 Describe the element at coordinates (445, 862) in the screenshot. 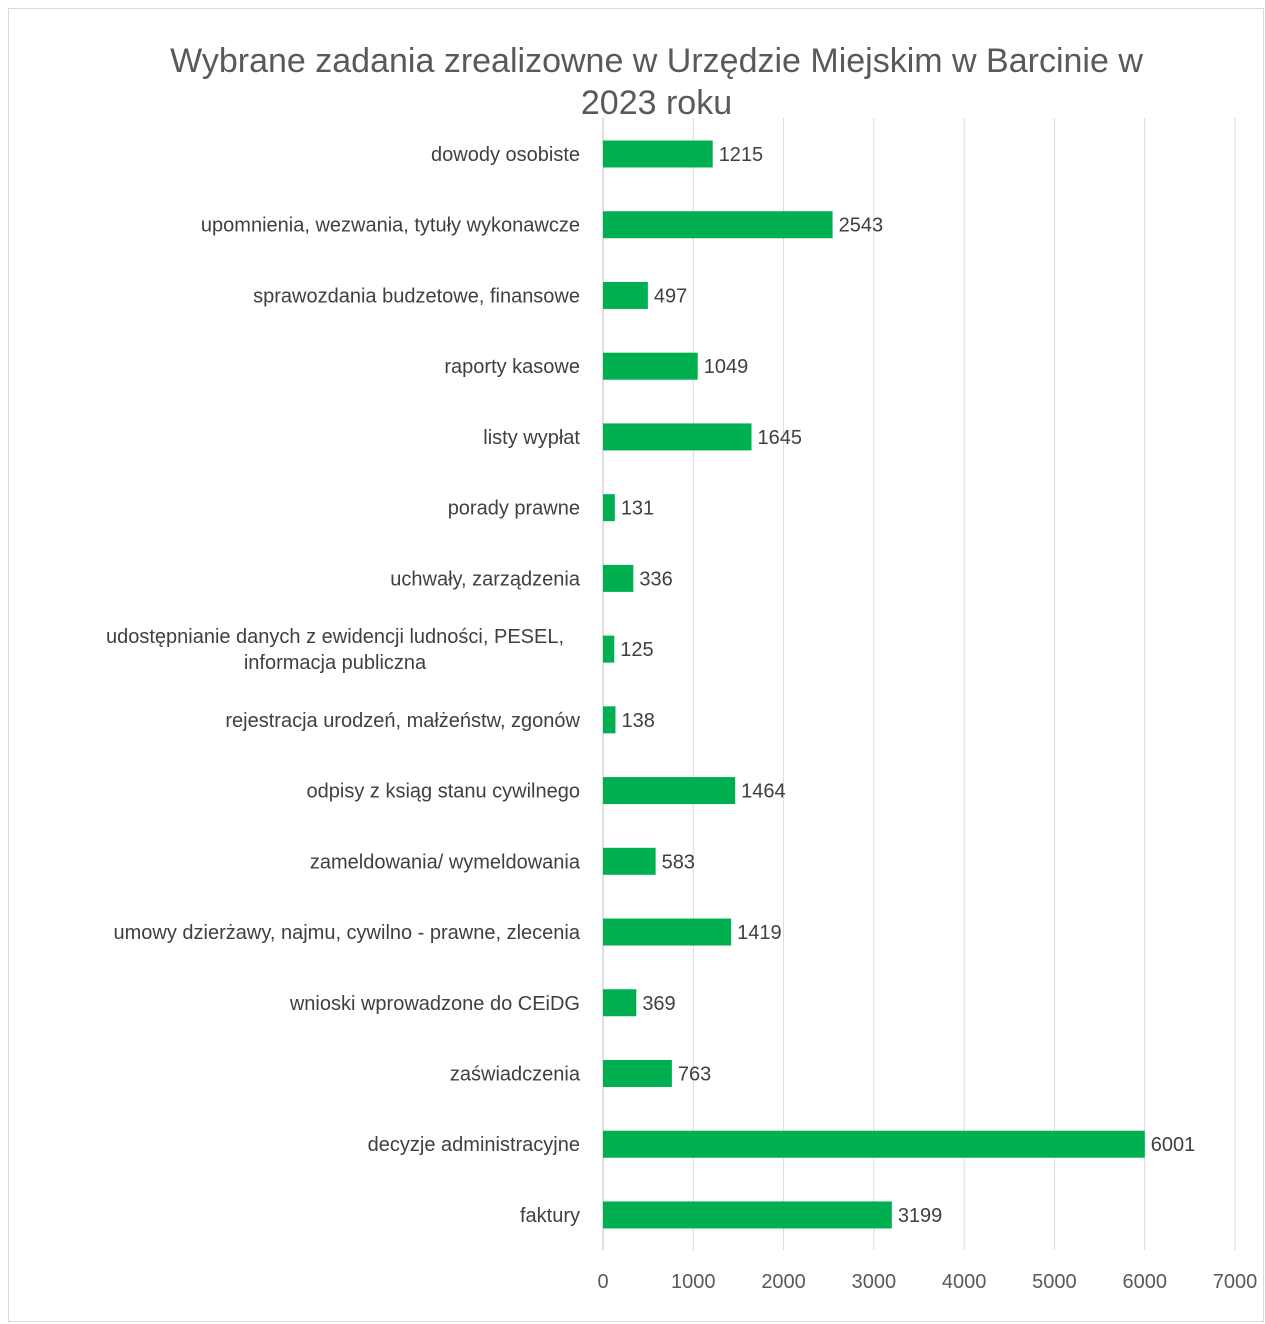

I see `category-label: zameldowania/ wymeldowania` at that location.